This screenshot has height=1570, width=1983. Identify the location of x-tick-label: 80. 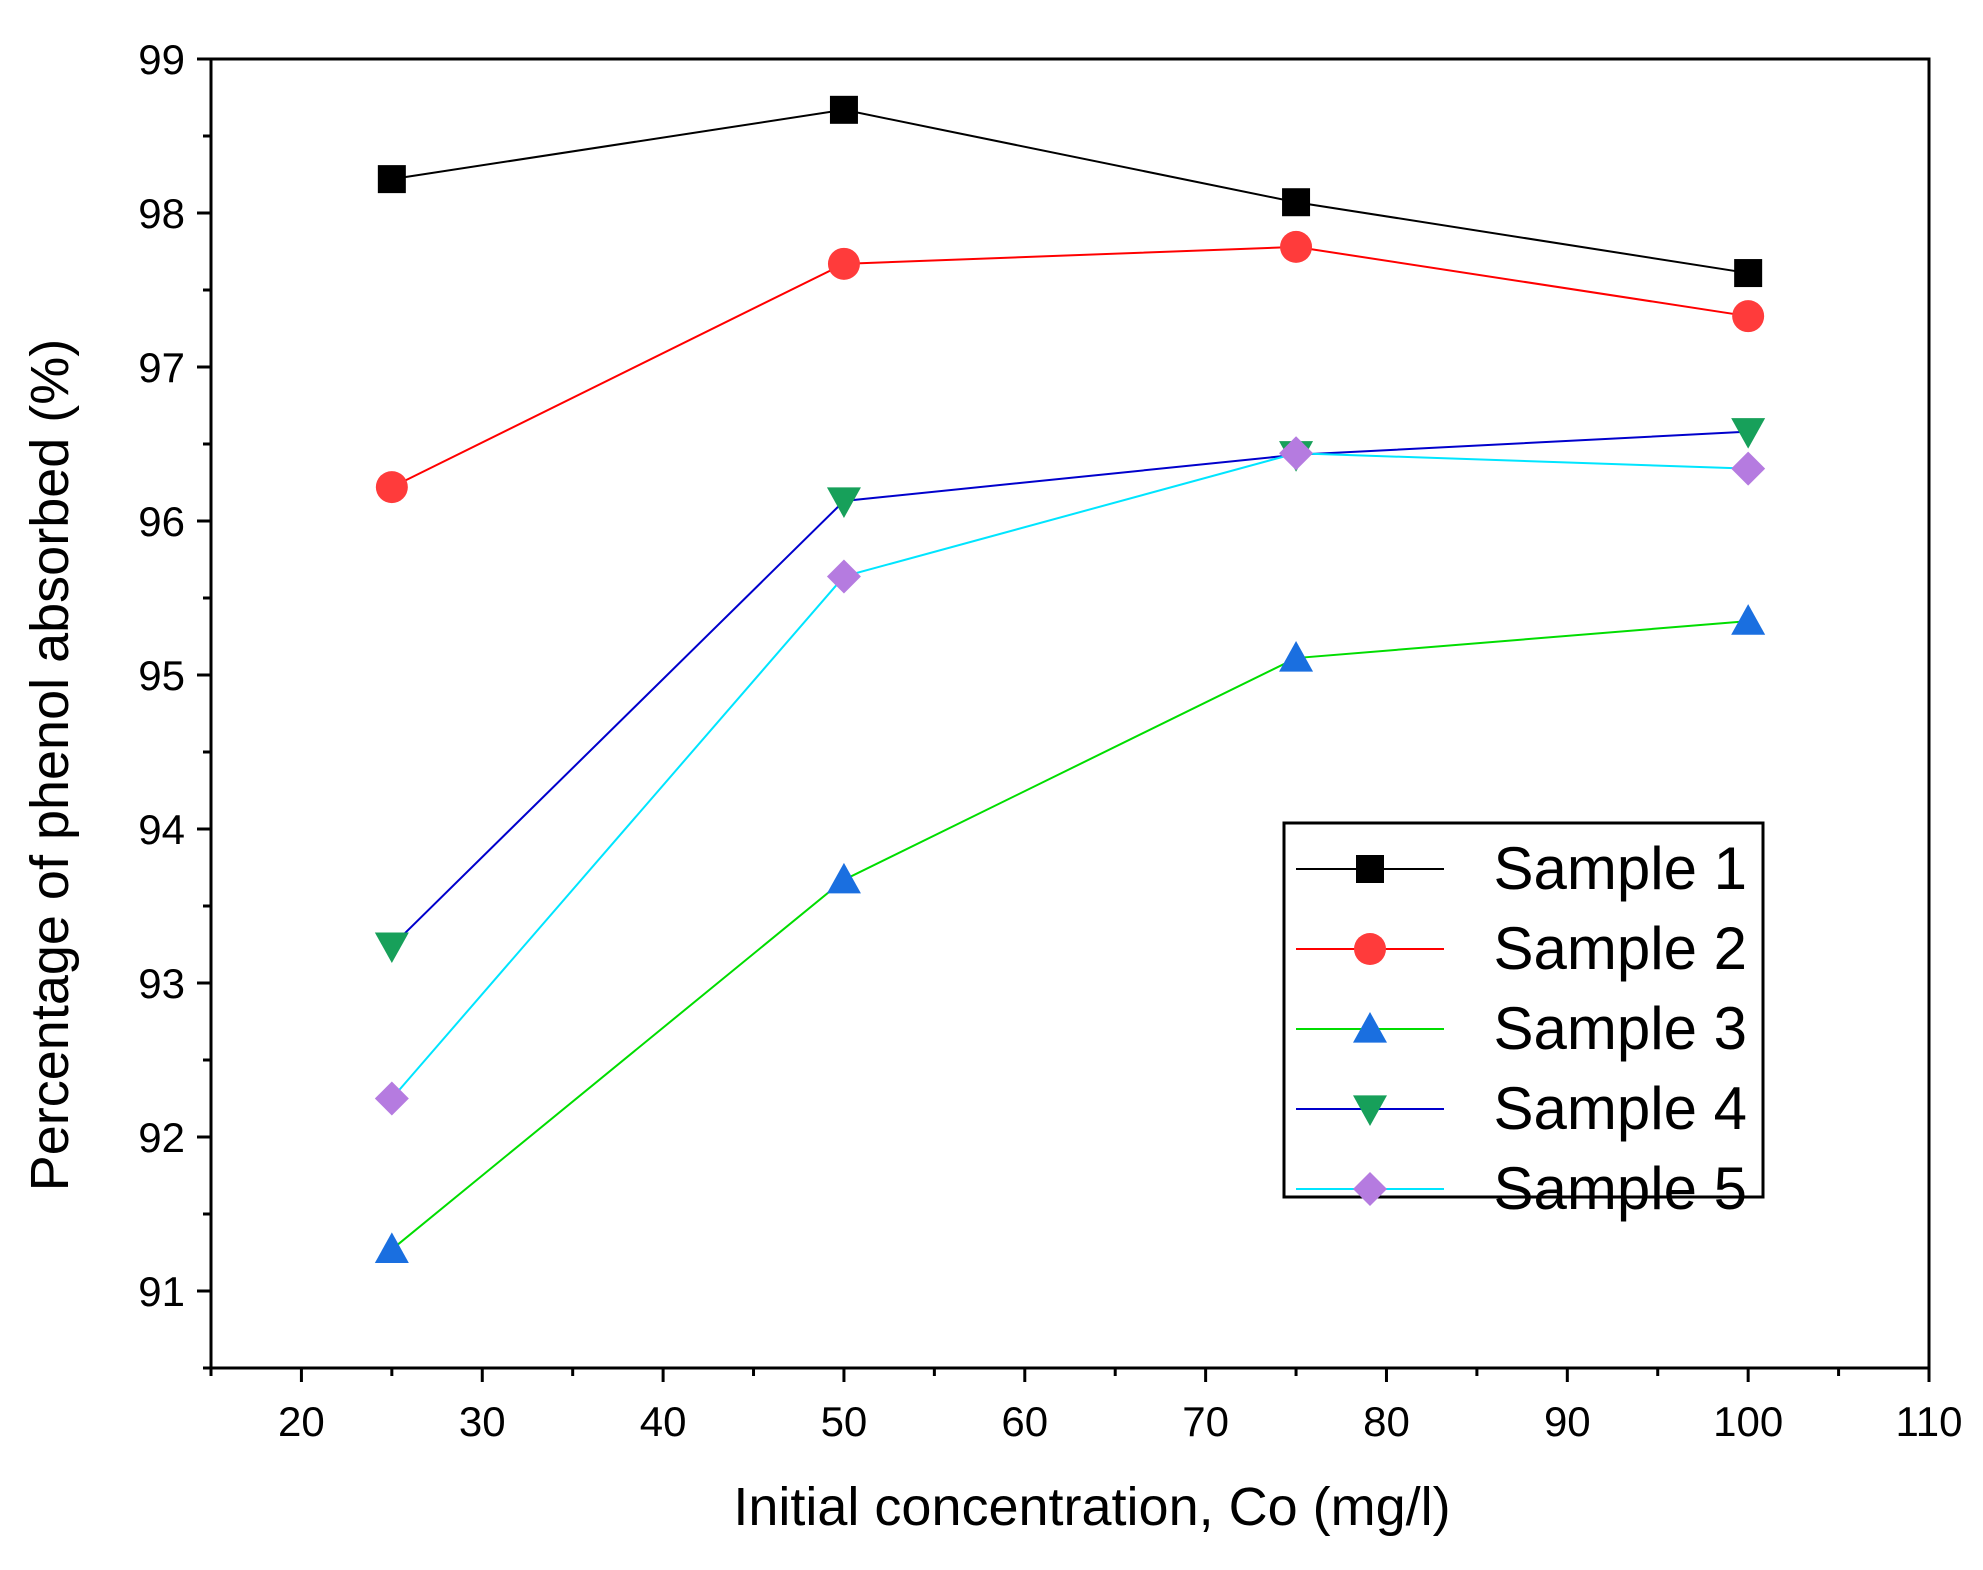
(1386, 1421).